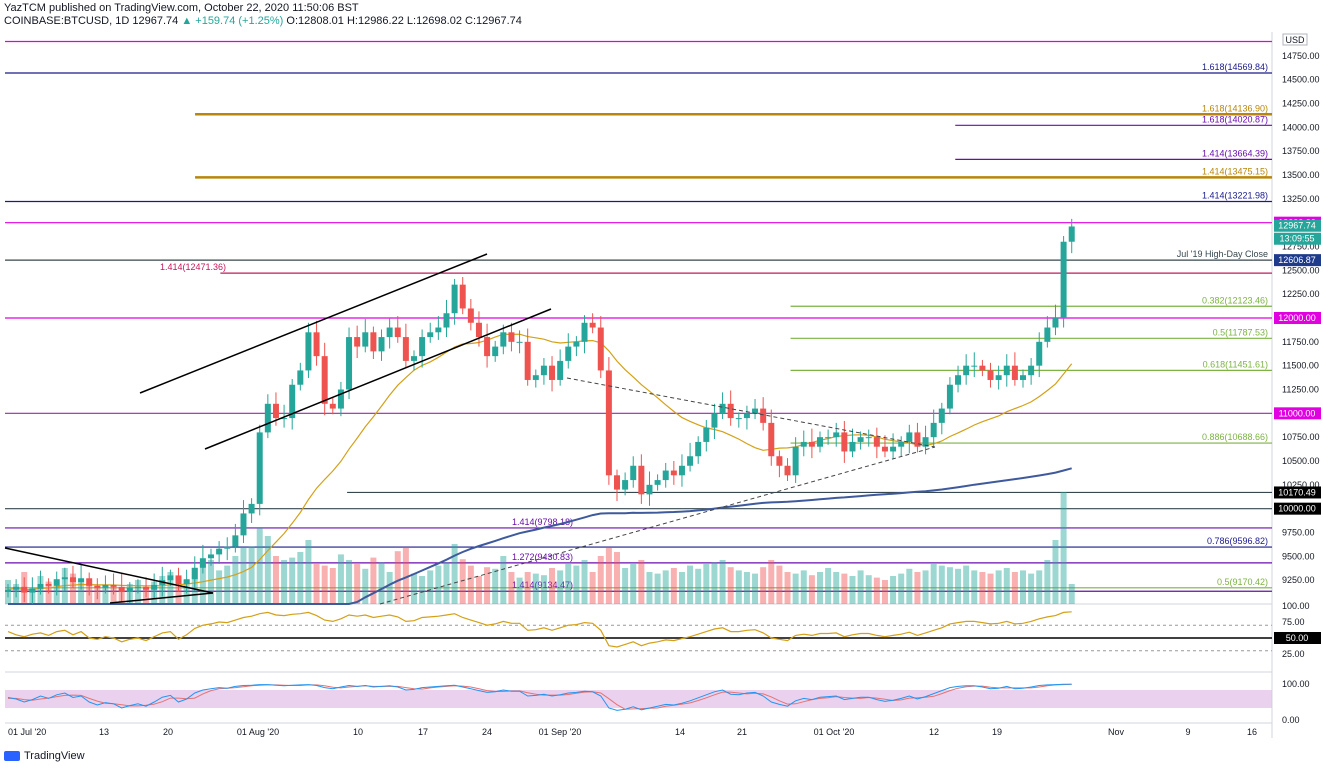  Describe the element at coordinates (1297, 413) in the screenshot. I see `price-box` at that location.